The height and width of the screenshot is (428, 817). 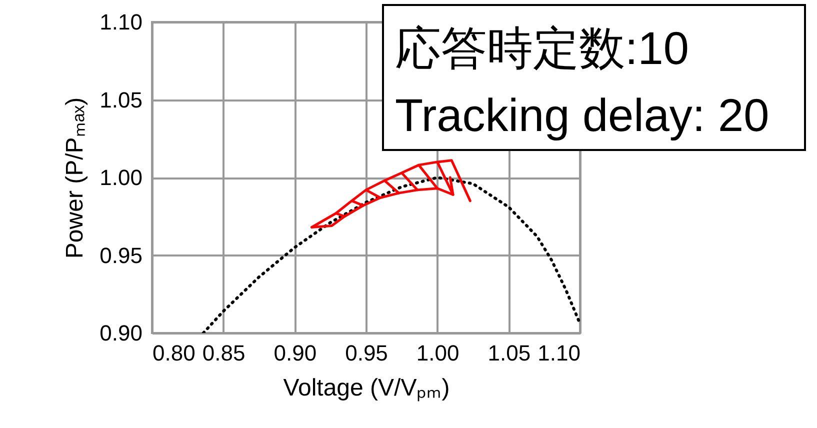 I want to click on x-tick-label: 0.85, so click(x=224, y=353).